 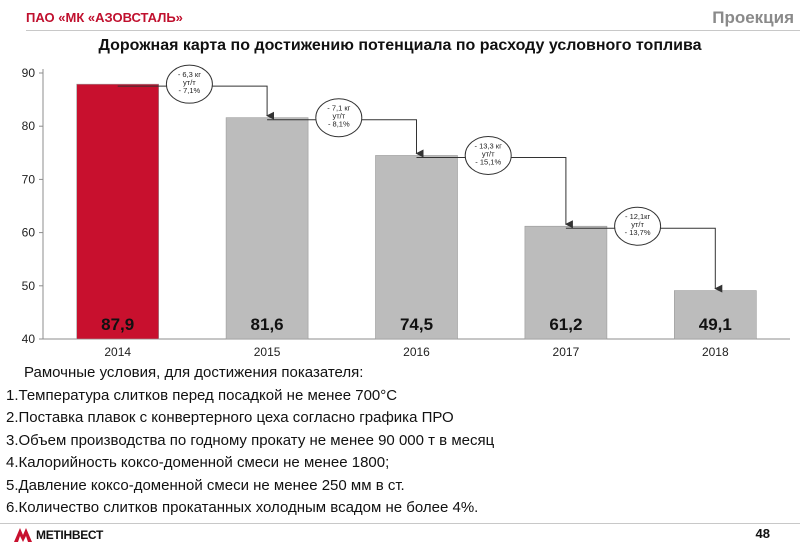 What do you see at coordinates (190, 90) in the screenshot?
I see `change-label: - 7,1%` at bounding box center [190, 90].